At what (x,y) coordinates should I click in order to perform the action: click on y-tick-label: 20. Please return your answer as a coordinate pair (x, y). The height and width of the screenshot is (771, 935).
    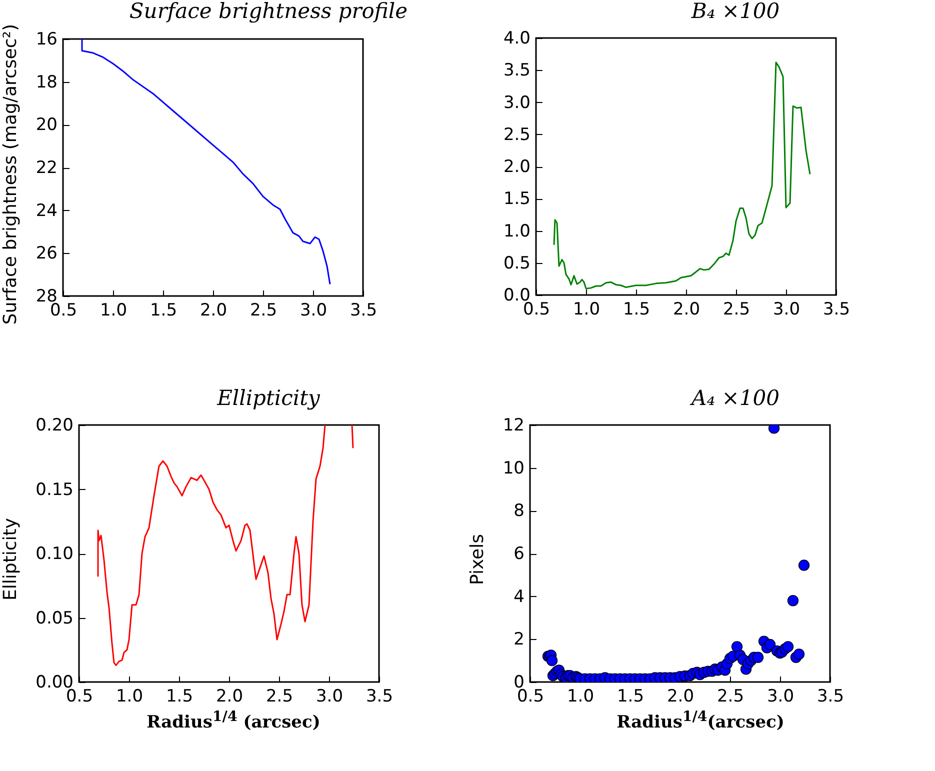
    Looking at the image, I should click on (47, 125).